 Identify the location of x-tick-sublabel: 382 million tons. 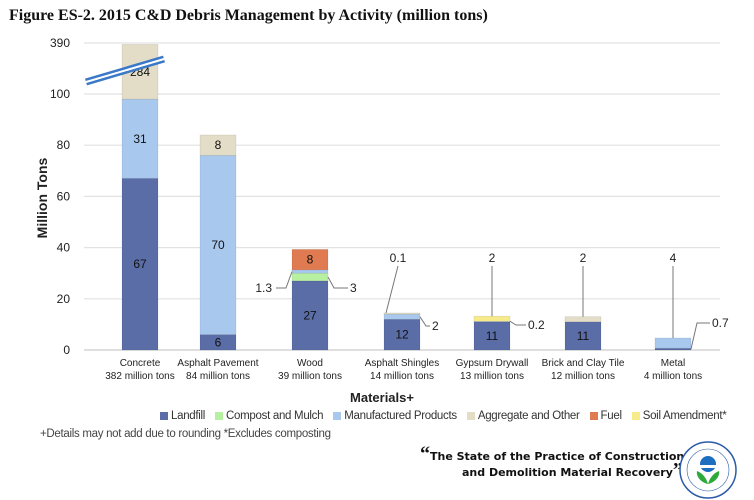
(139, 376).